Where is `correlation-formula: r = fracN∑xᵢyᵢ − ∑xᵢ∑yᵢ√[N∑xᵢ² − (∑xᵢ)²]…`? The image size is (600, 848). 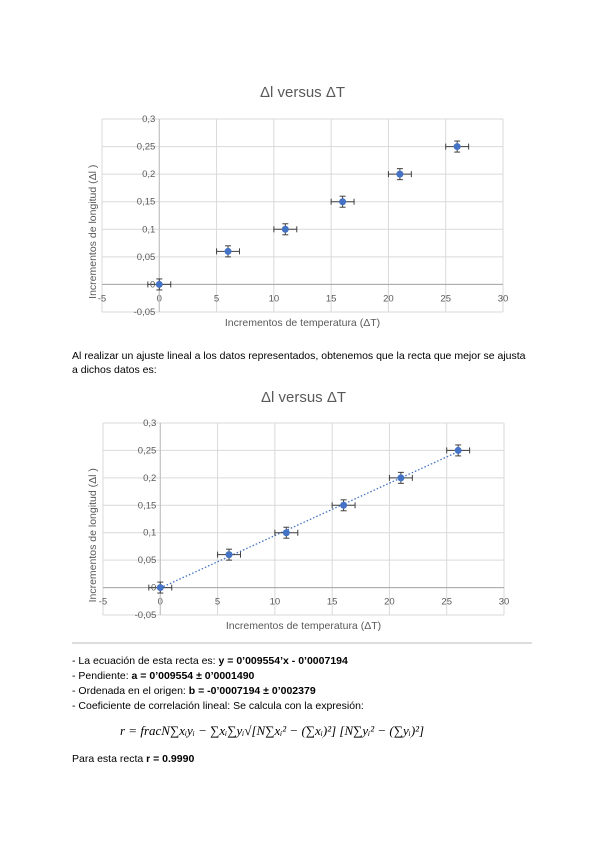
correlation-formula: r = fracN∑xᵢyᵢ − ∑xᵢ∑yᵢ√[N∑xᵢ² − (∑xᵢ)²]… is located at coordinates (272, 730).